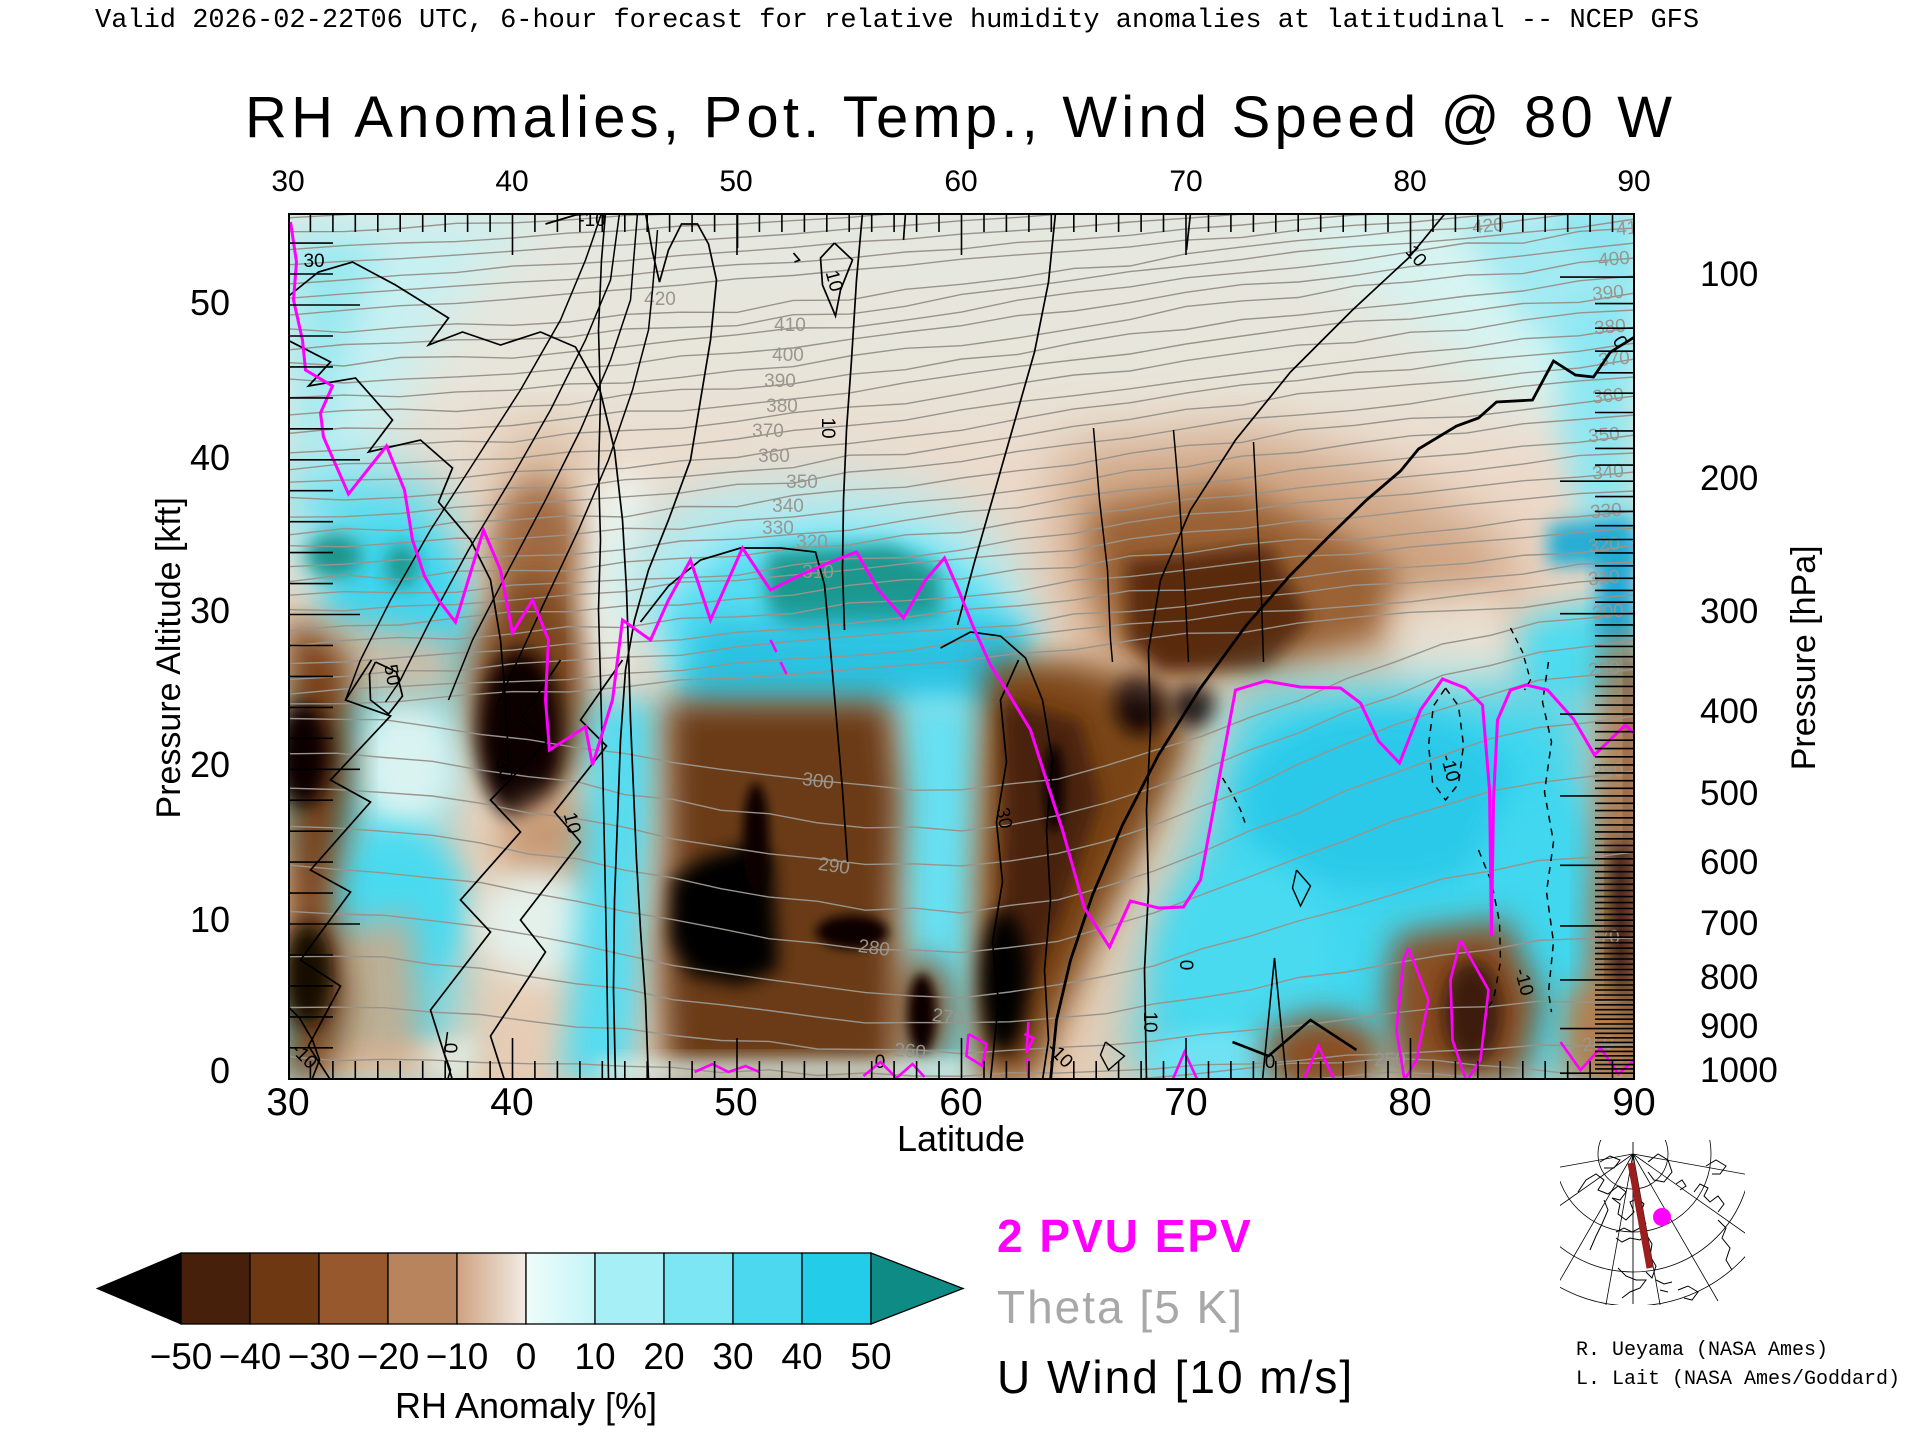  What do you see at coordinates (591, 222) in the screenshot?
I see `svg-text: -10` at bounding box center [591, 222].